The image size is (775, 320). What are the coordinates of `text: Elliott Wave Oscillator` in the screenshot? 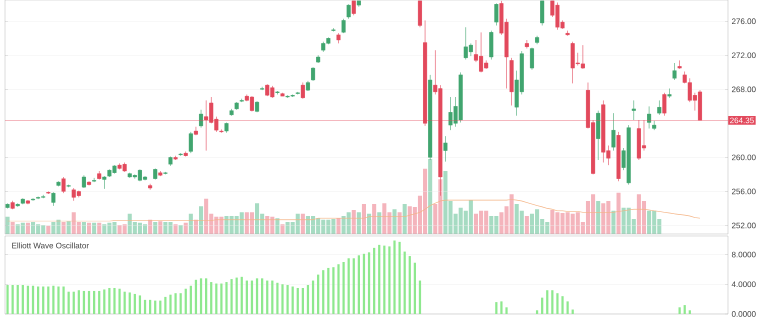 It's located at (50, 245).